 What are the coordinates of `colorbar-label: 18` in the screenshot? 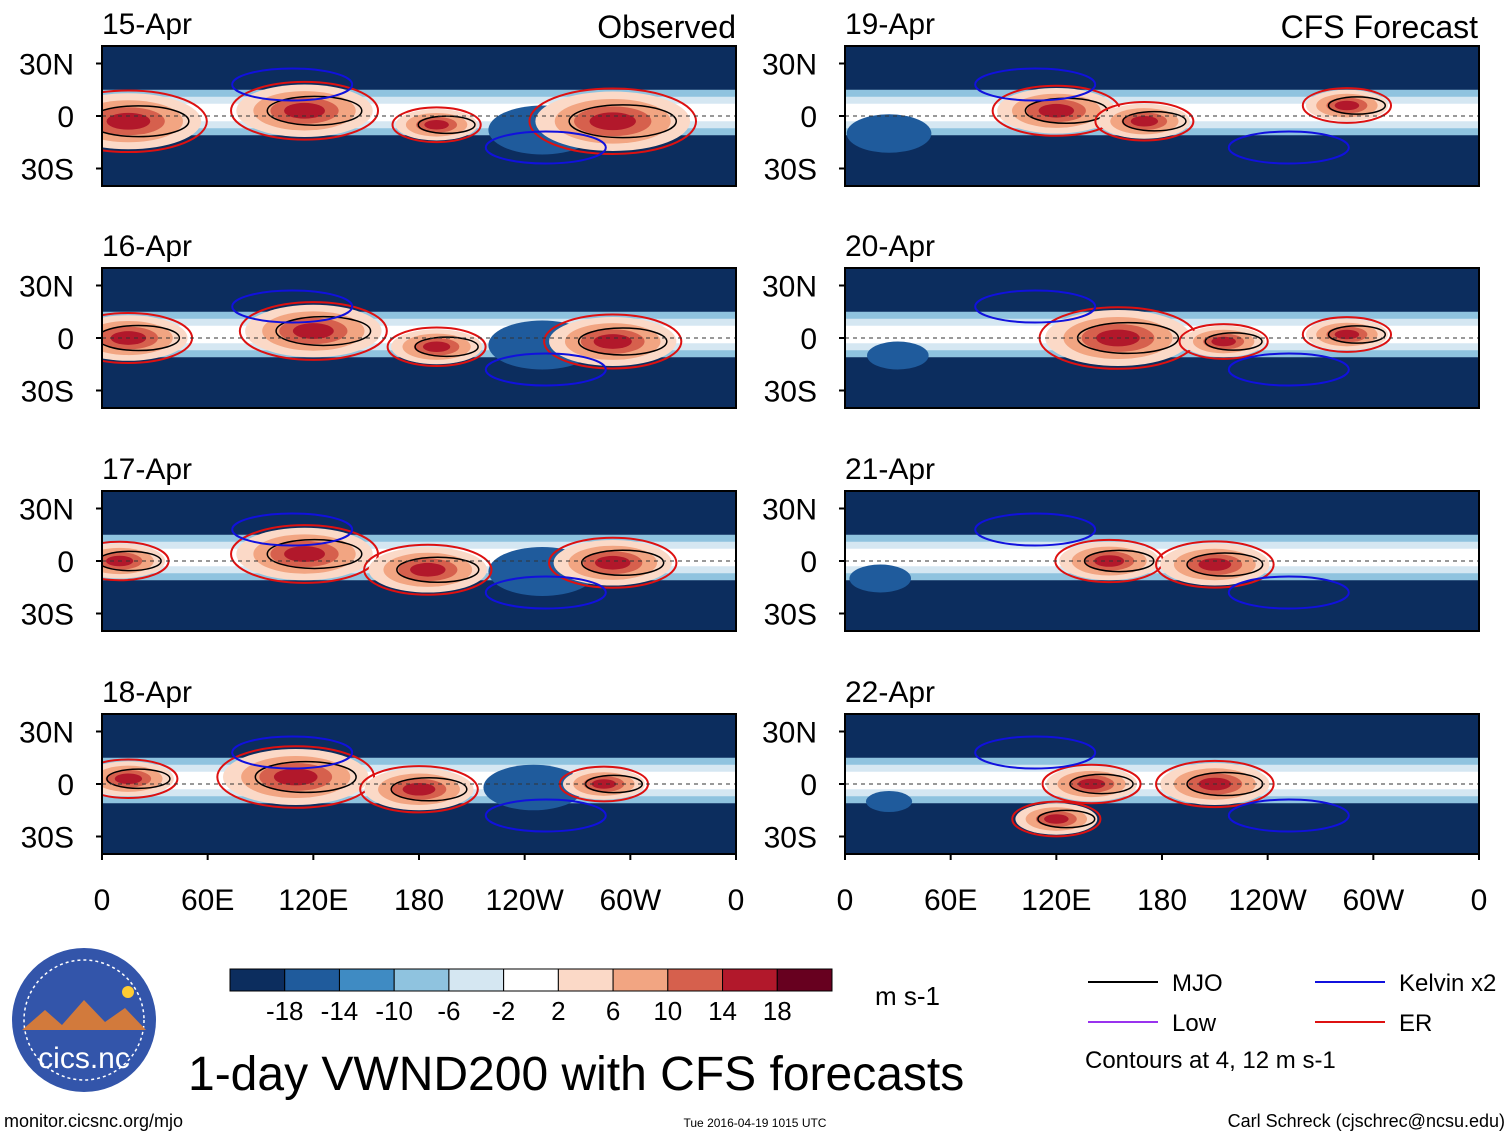 It's located at (777, 1011).